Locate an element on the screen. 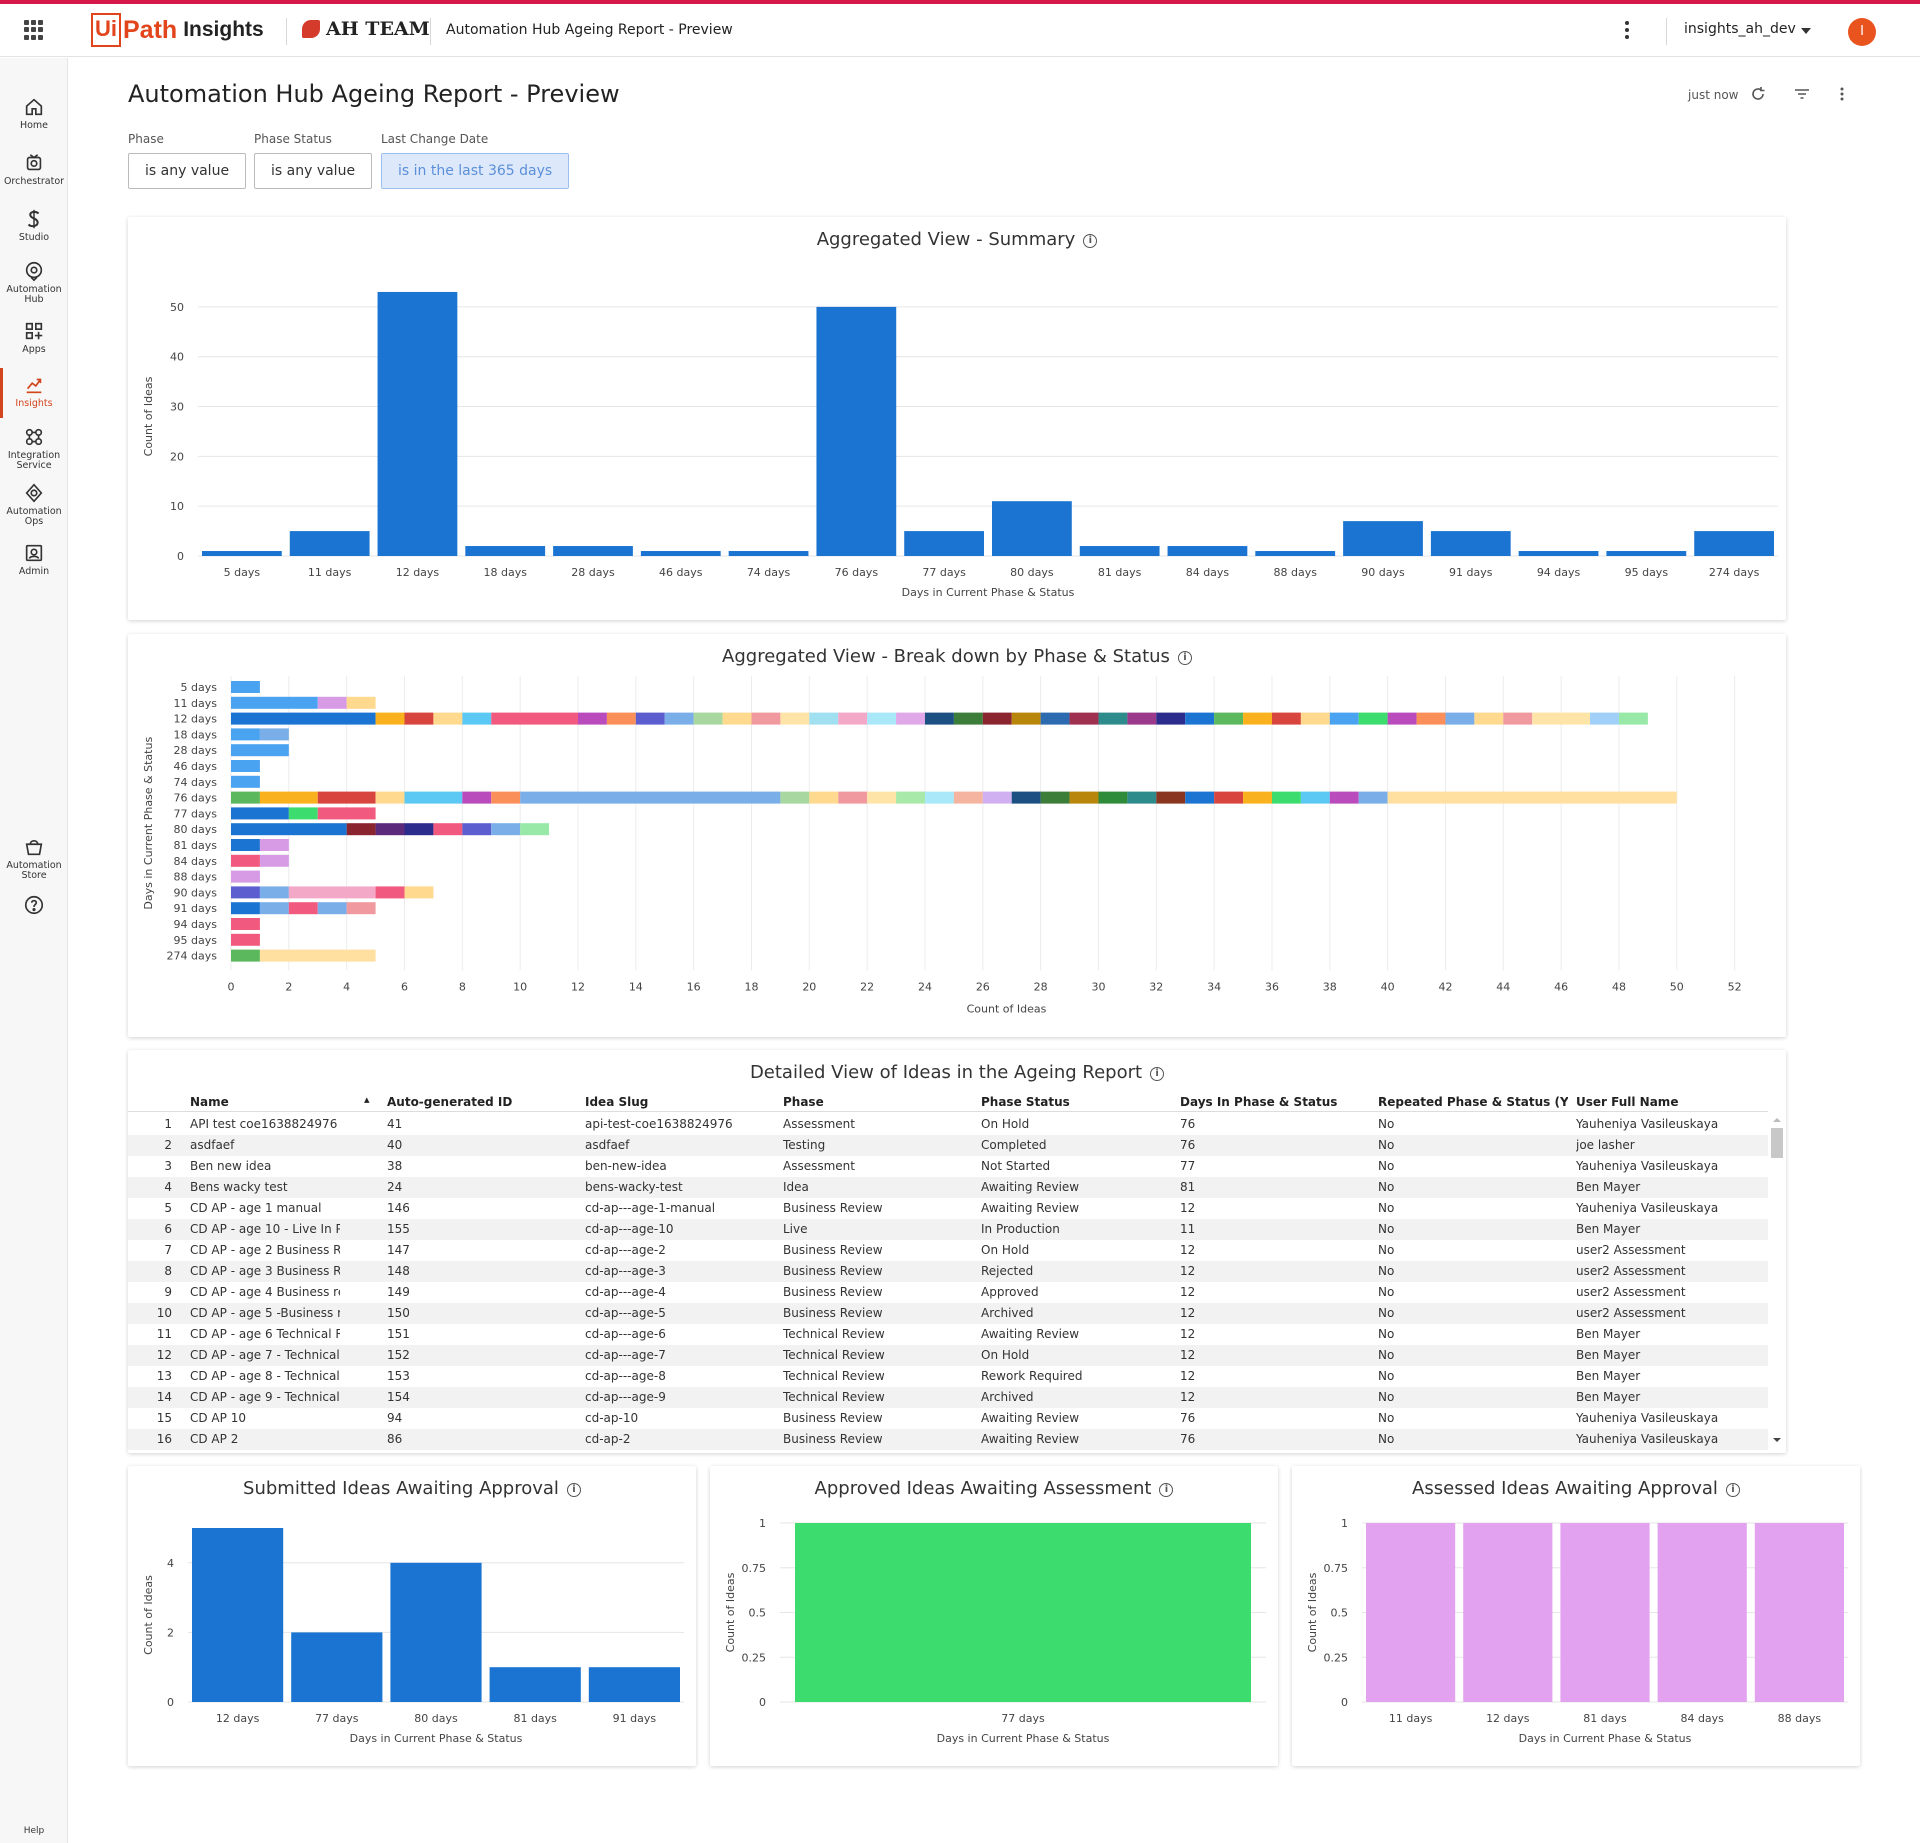 The height and width of the screenshot is (1843, 1920). tenant-selector: insights_ah_dev is located at coordinates (1740, 29).